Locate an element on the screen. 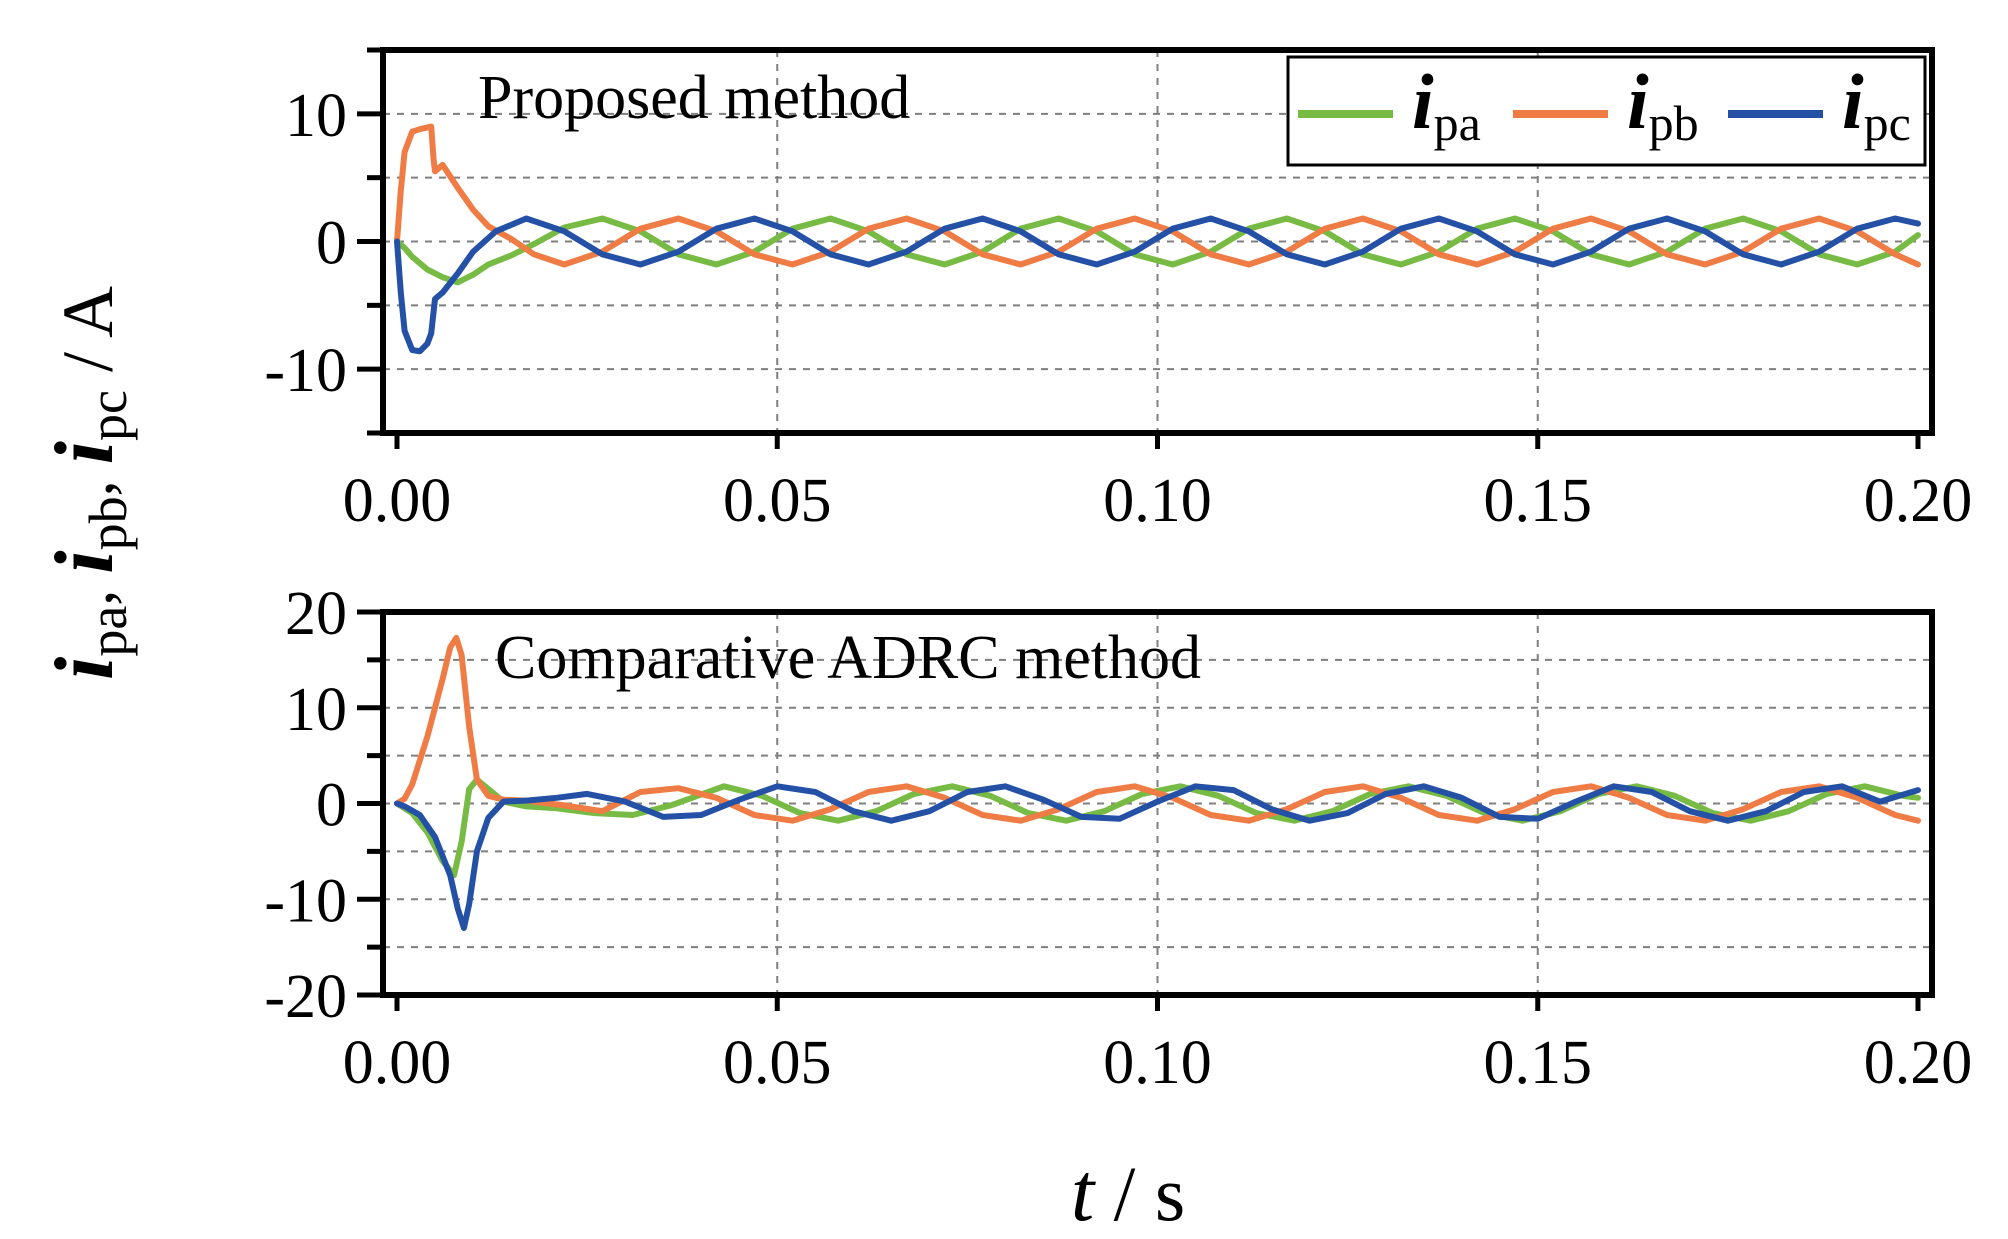 Image resolution: width=2008 pixels, height=1239 pixels. y-axis-title-unit: / A is located at coordinates (88, 338).